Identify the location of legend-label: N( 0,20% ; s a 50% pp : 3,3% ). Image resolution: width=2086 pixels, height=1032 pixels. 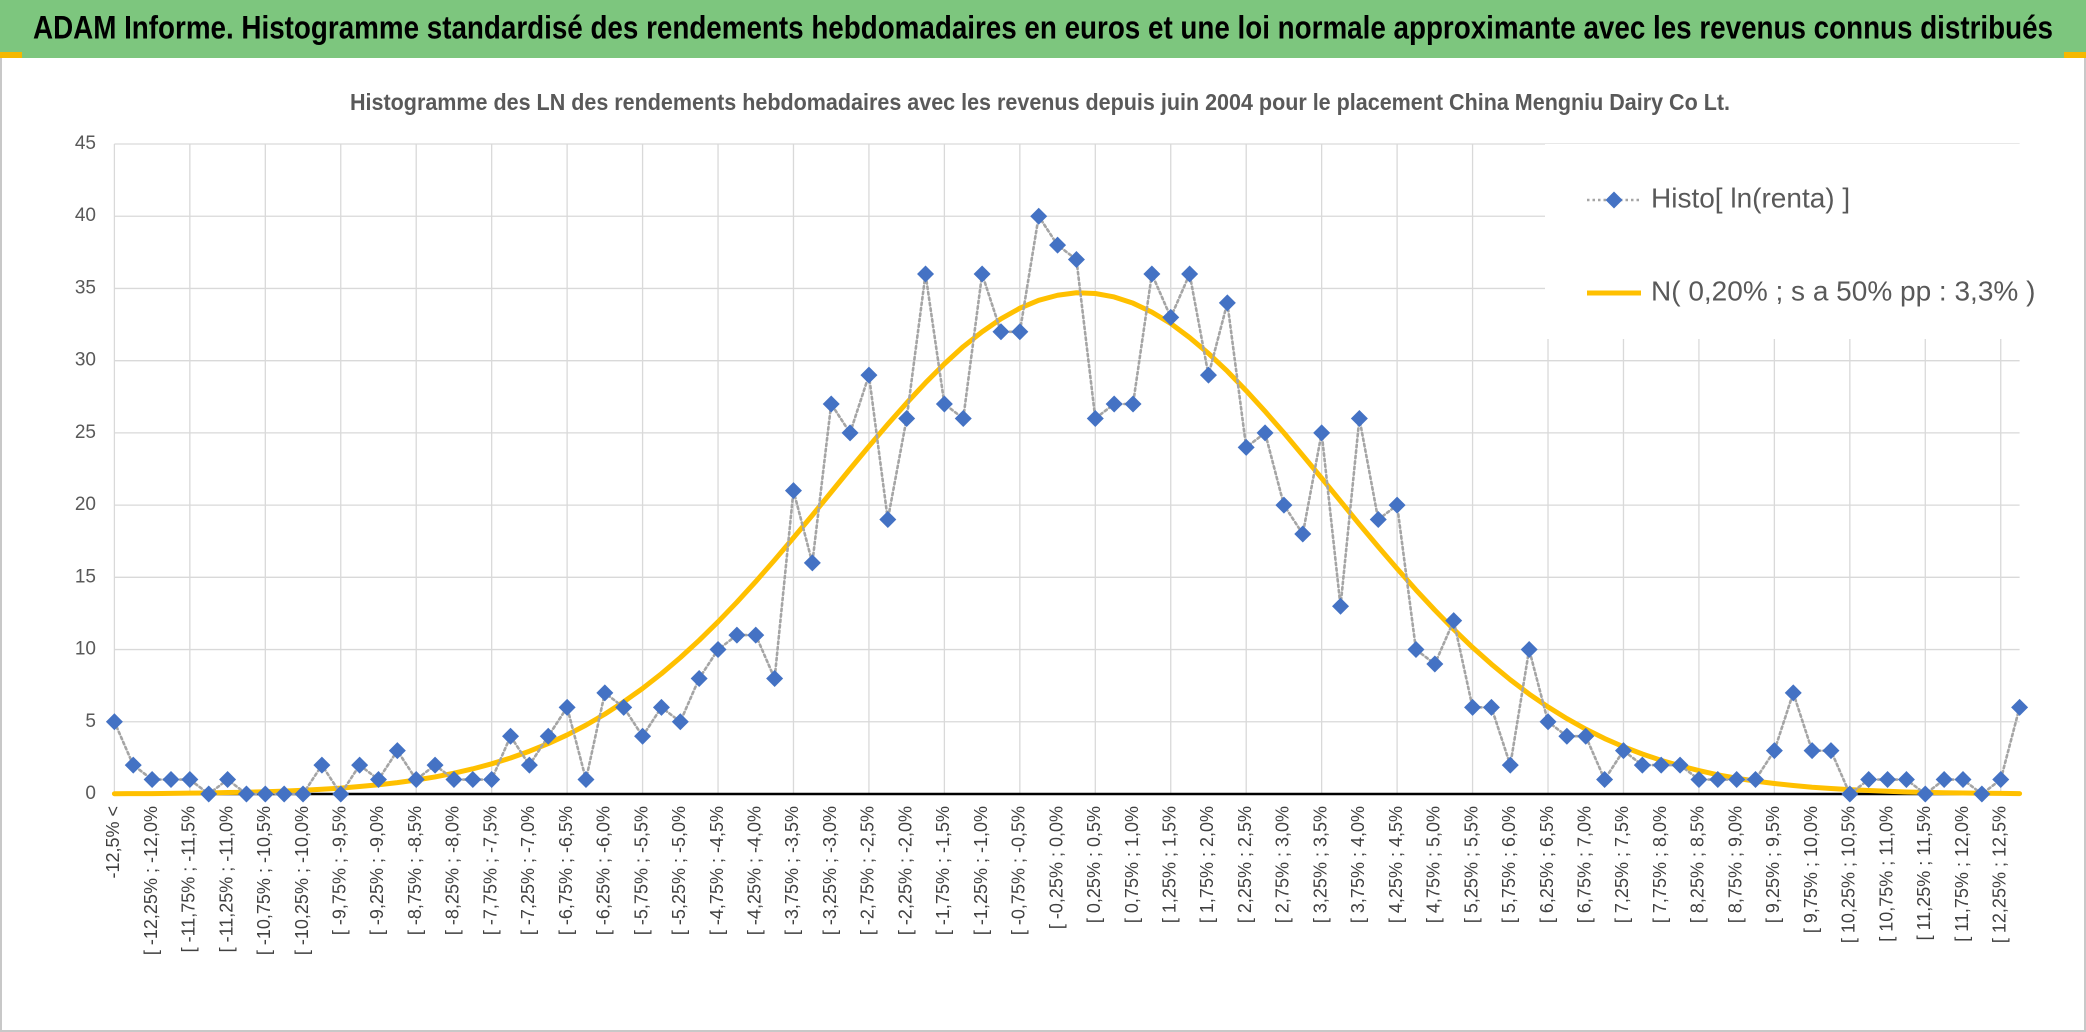
(1843, 290).